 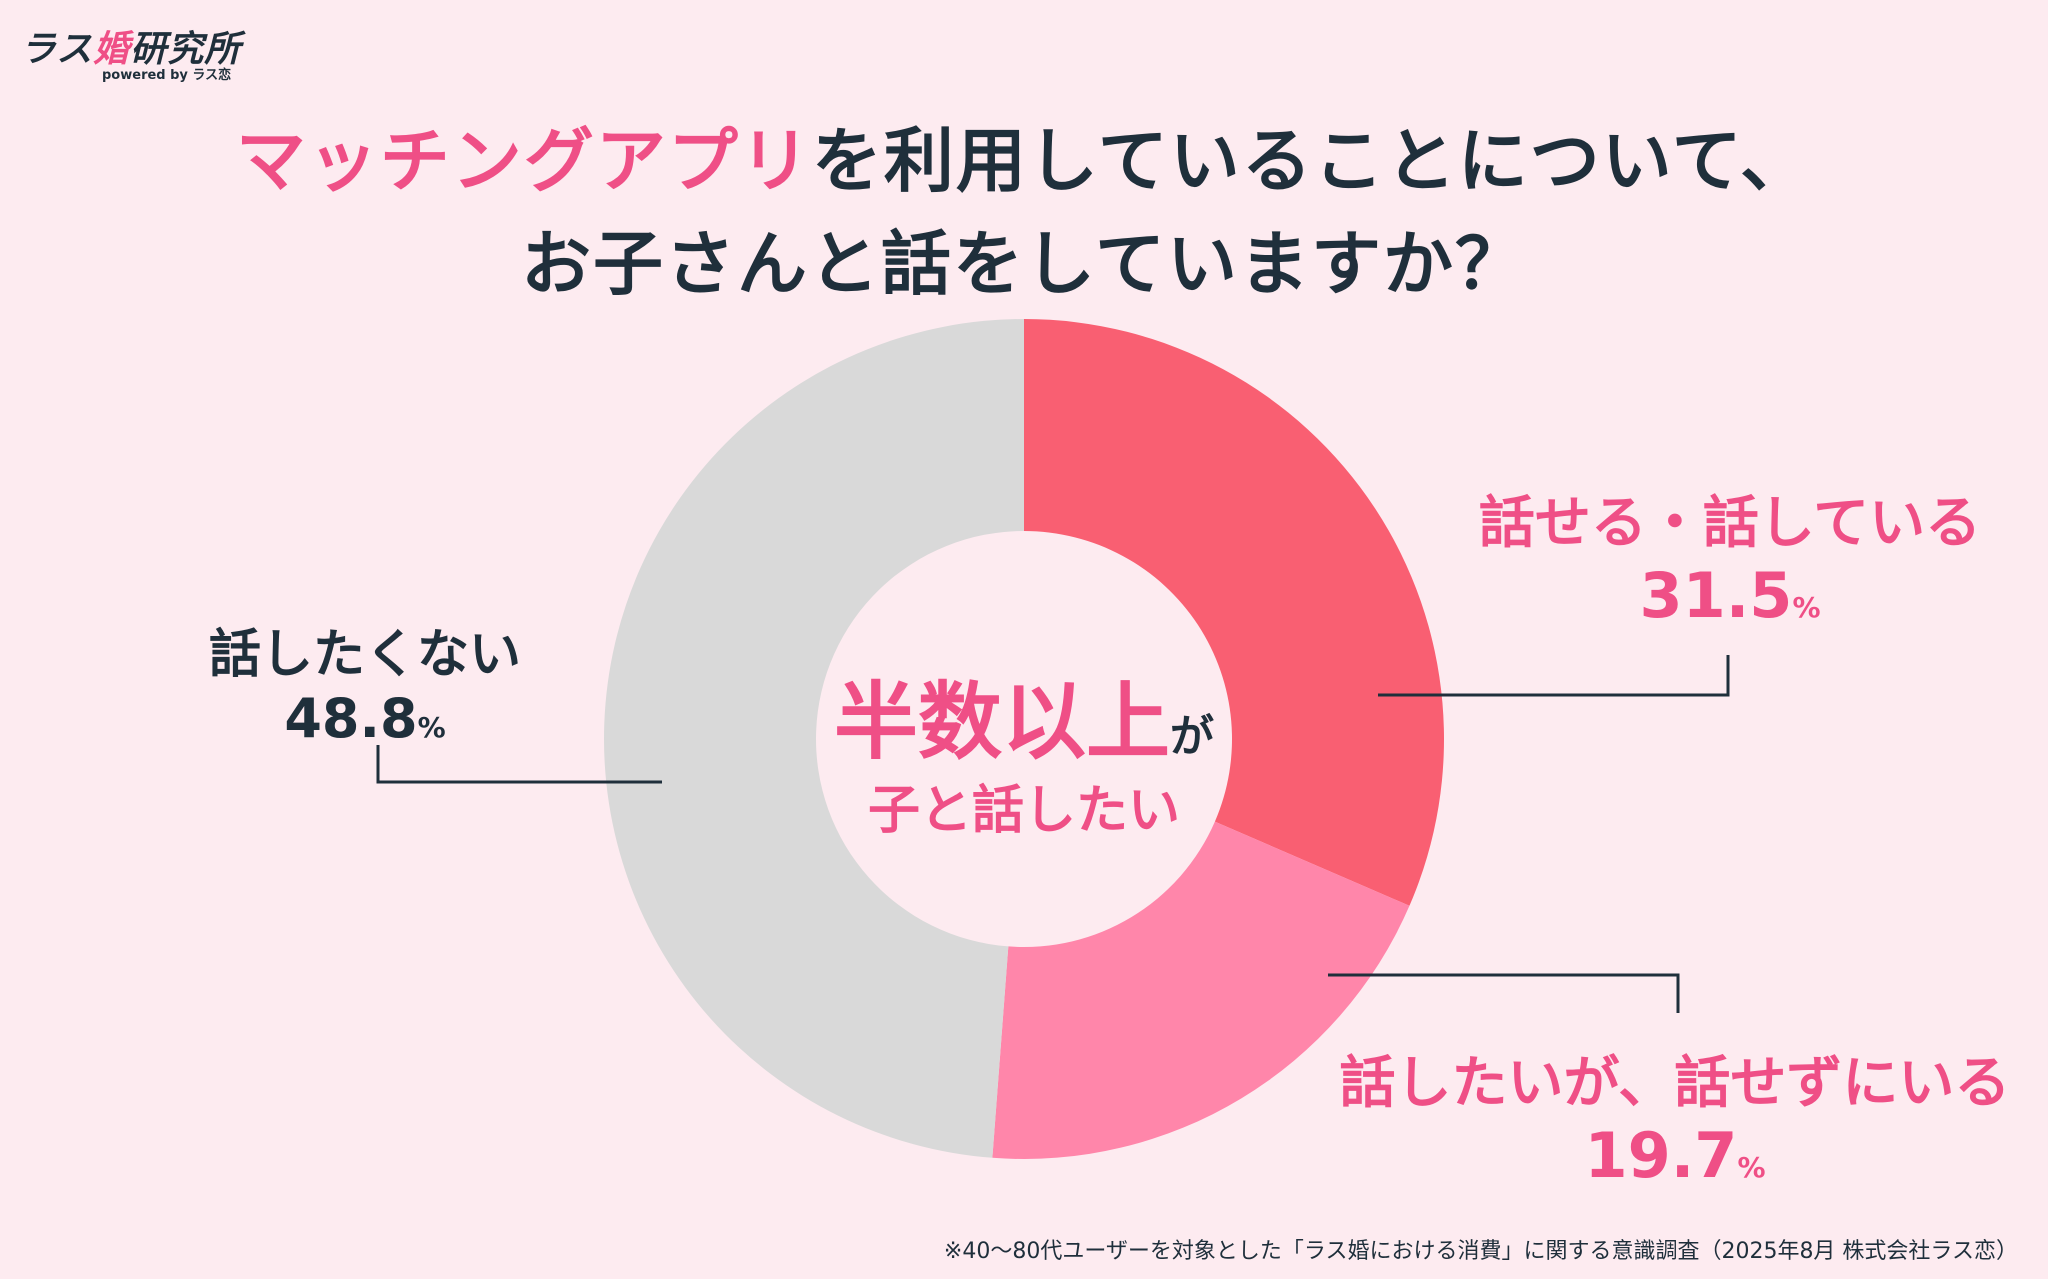 I want to click on center-subheadline: 子と話したい, so click(x=1023, y=811).